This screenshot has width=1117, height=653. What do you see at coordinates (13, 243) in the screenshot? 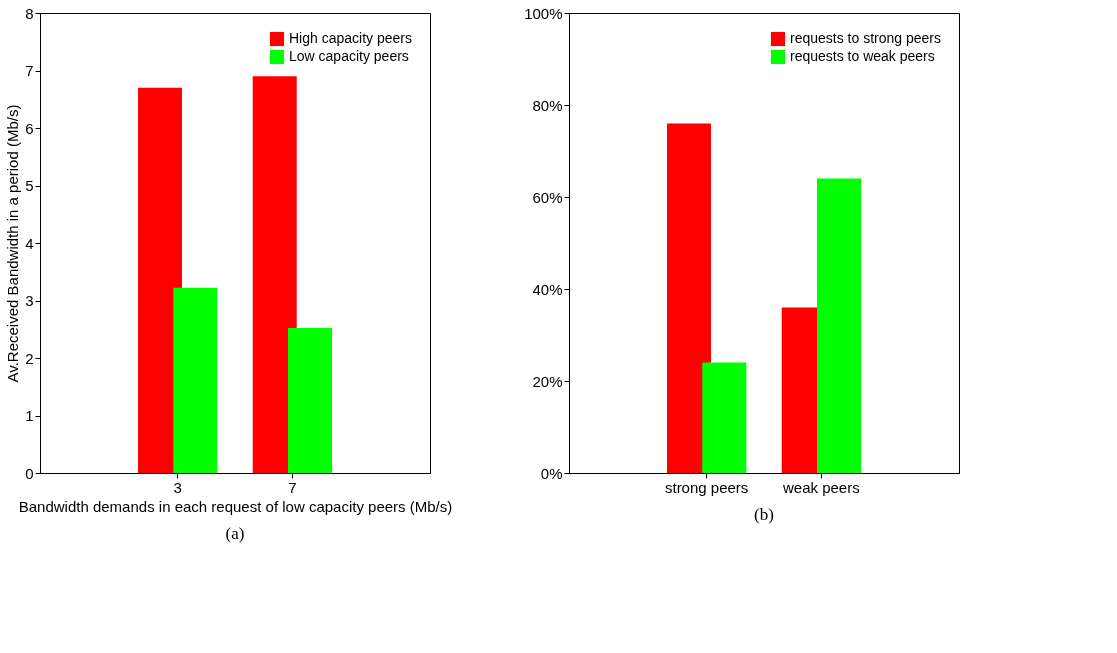
I see `y-axis-title: Av.Received Bandwidth in a period (Mb/s)` at bounding box center [13, 243].